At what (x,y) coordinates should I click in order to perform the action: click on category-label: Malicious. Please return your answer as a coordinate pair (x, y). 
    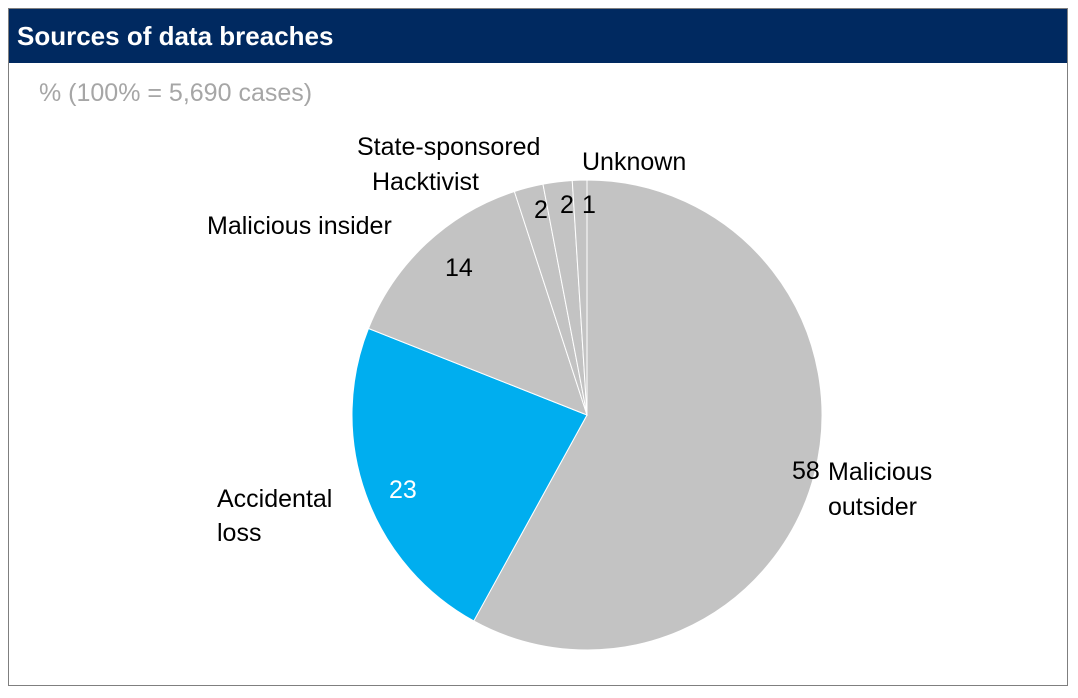
    Looking at the image, I should click on (880, 472).